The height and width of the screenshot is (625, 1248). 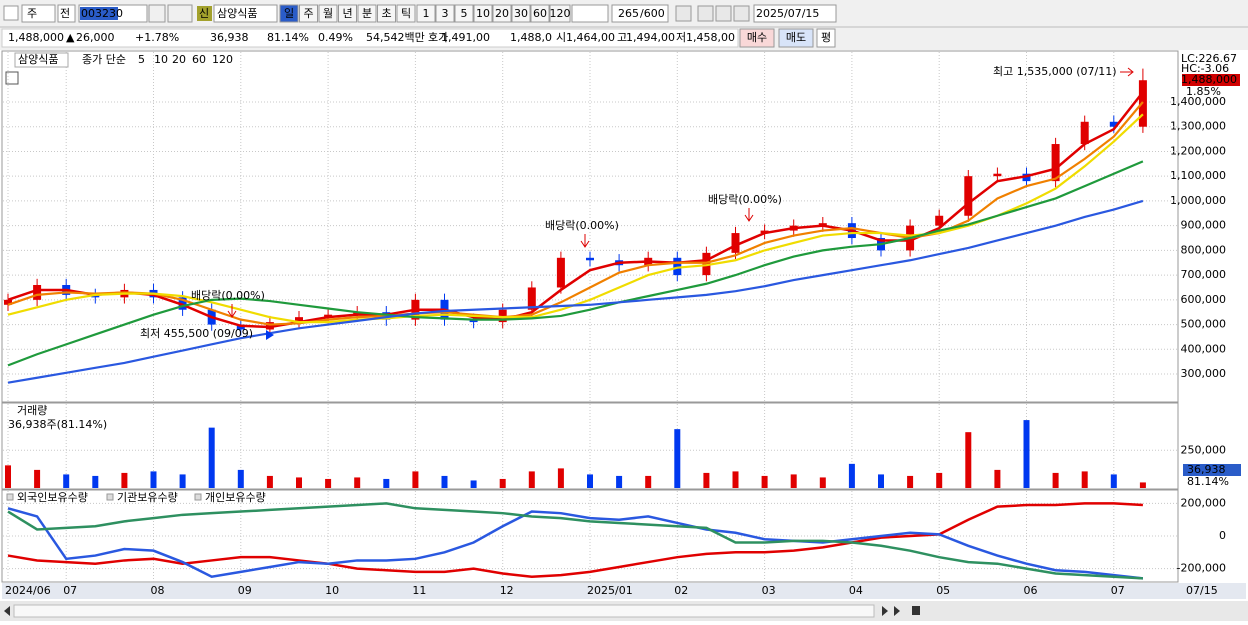 What do you see at coordinates (856, 590) in the screenshot?
I see `x-tick-label: 04` at bounding box center [856, 590].